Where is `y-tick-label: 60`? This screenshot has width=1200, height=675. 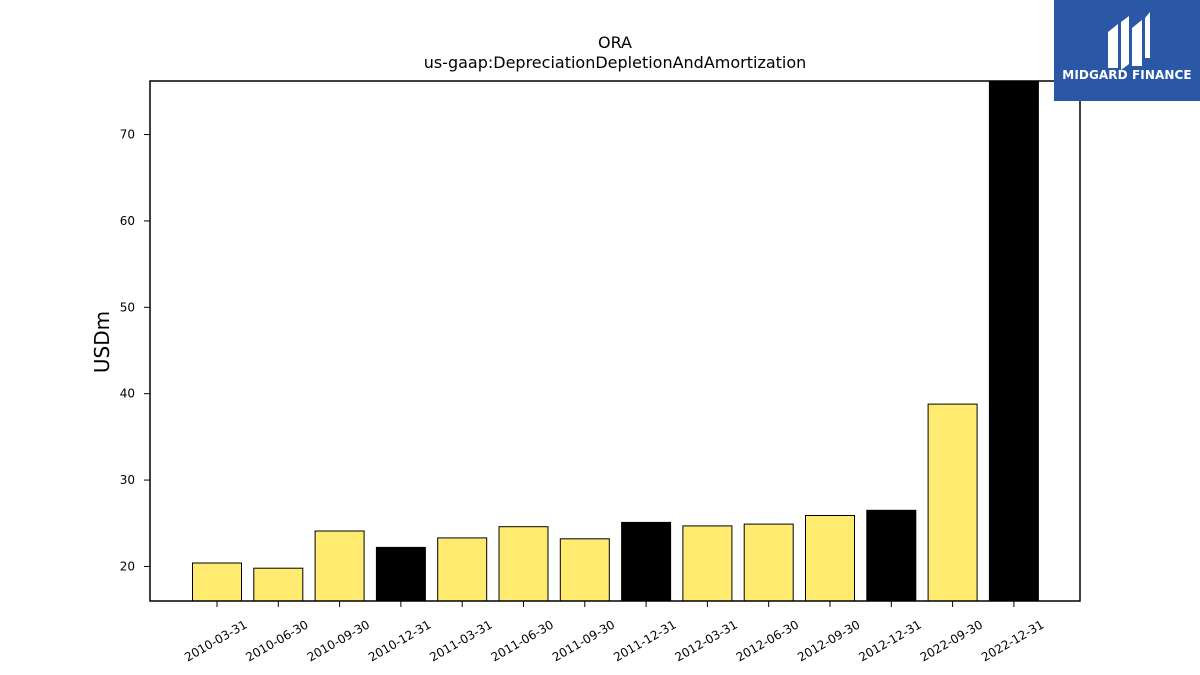 y-tick-label: 60 is located at coordinates (127, 221).